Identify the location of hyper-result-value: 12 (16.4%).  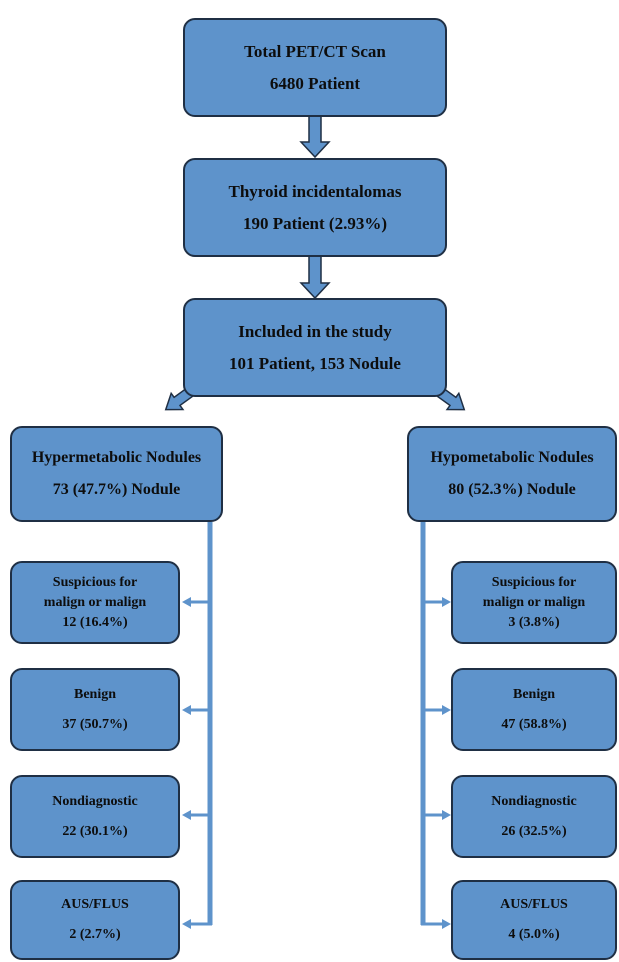
(95, 622).